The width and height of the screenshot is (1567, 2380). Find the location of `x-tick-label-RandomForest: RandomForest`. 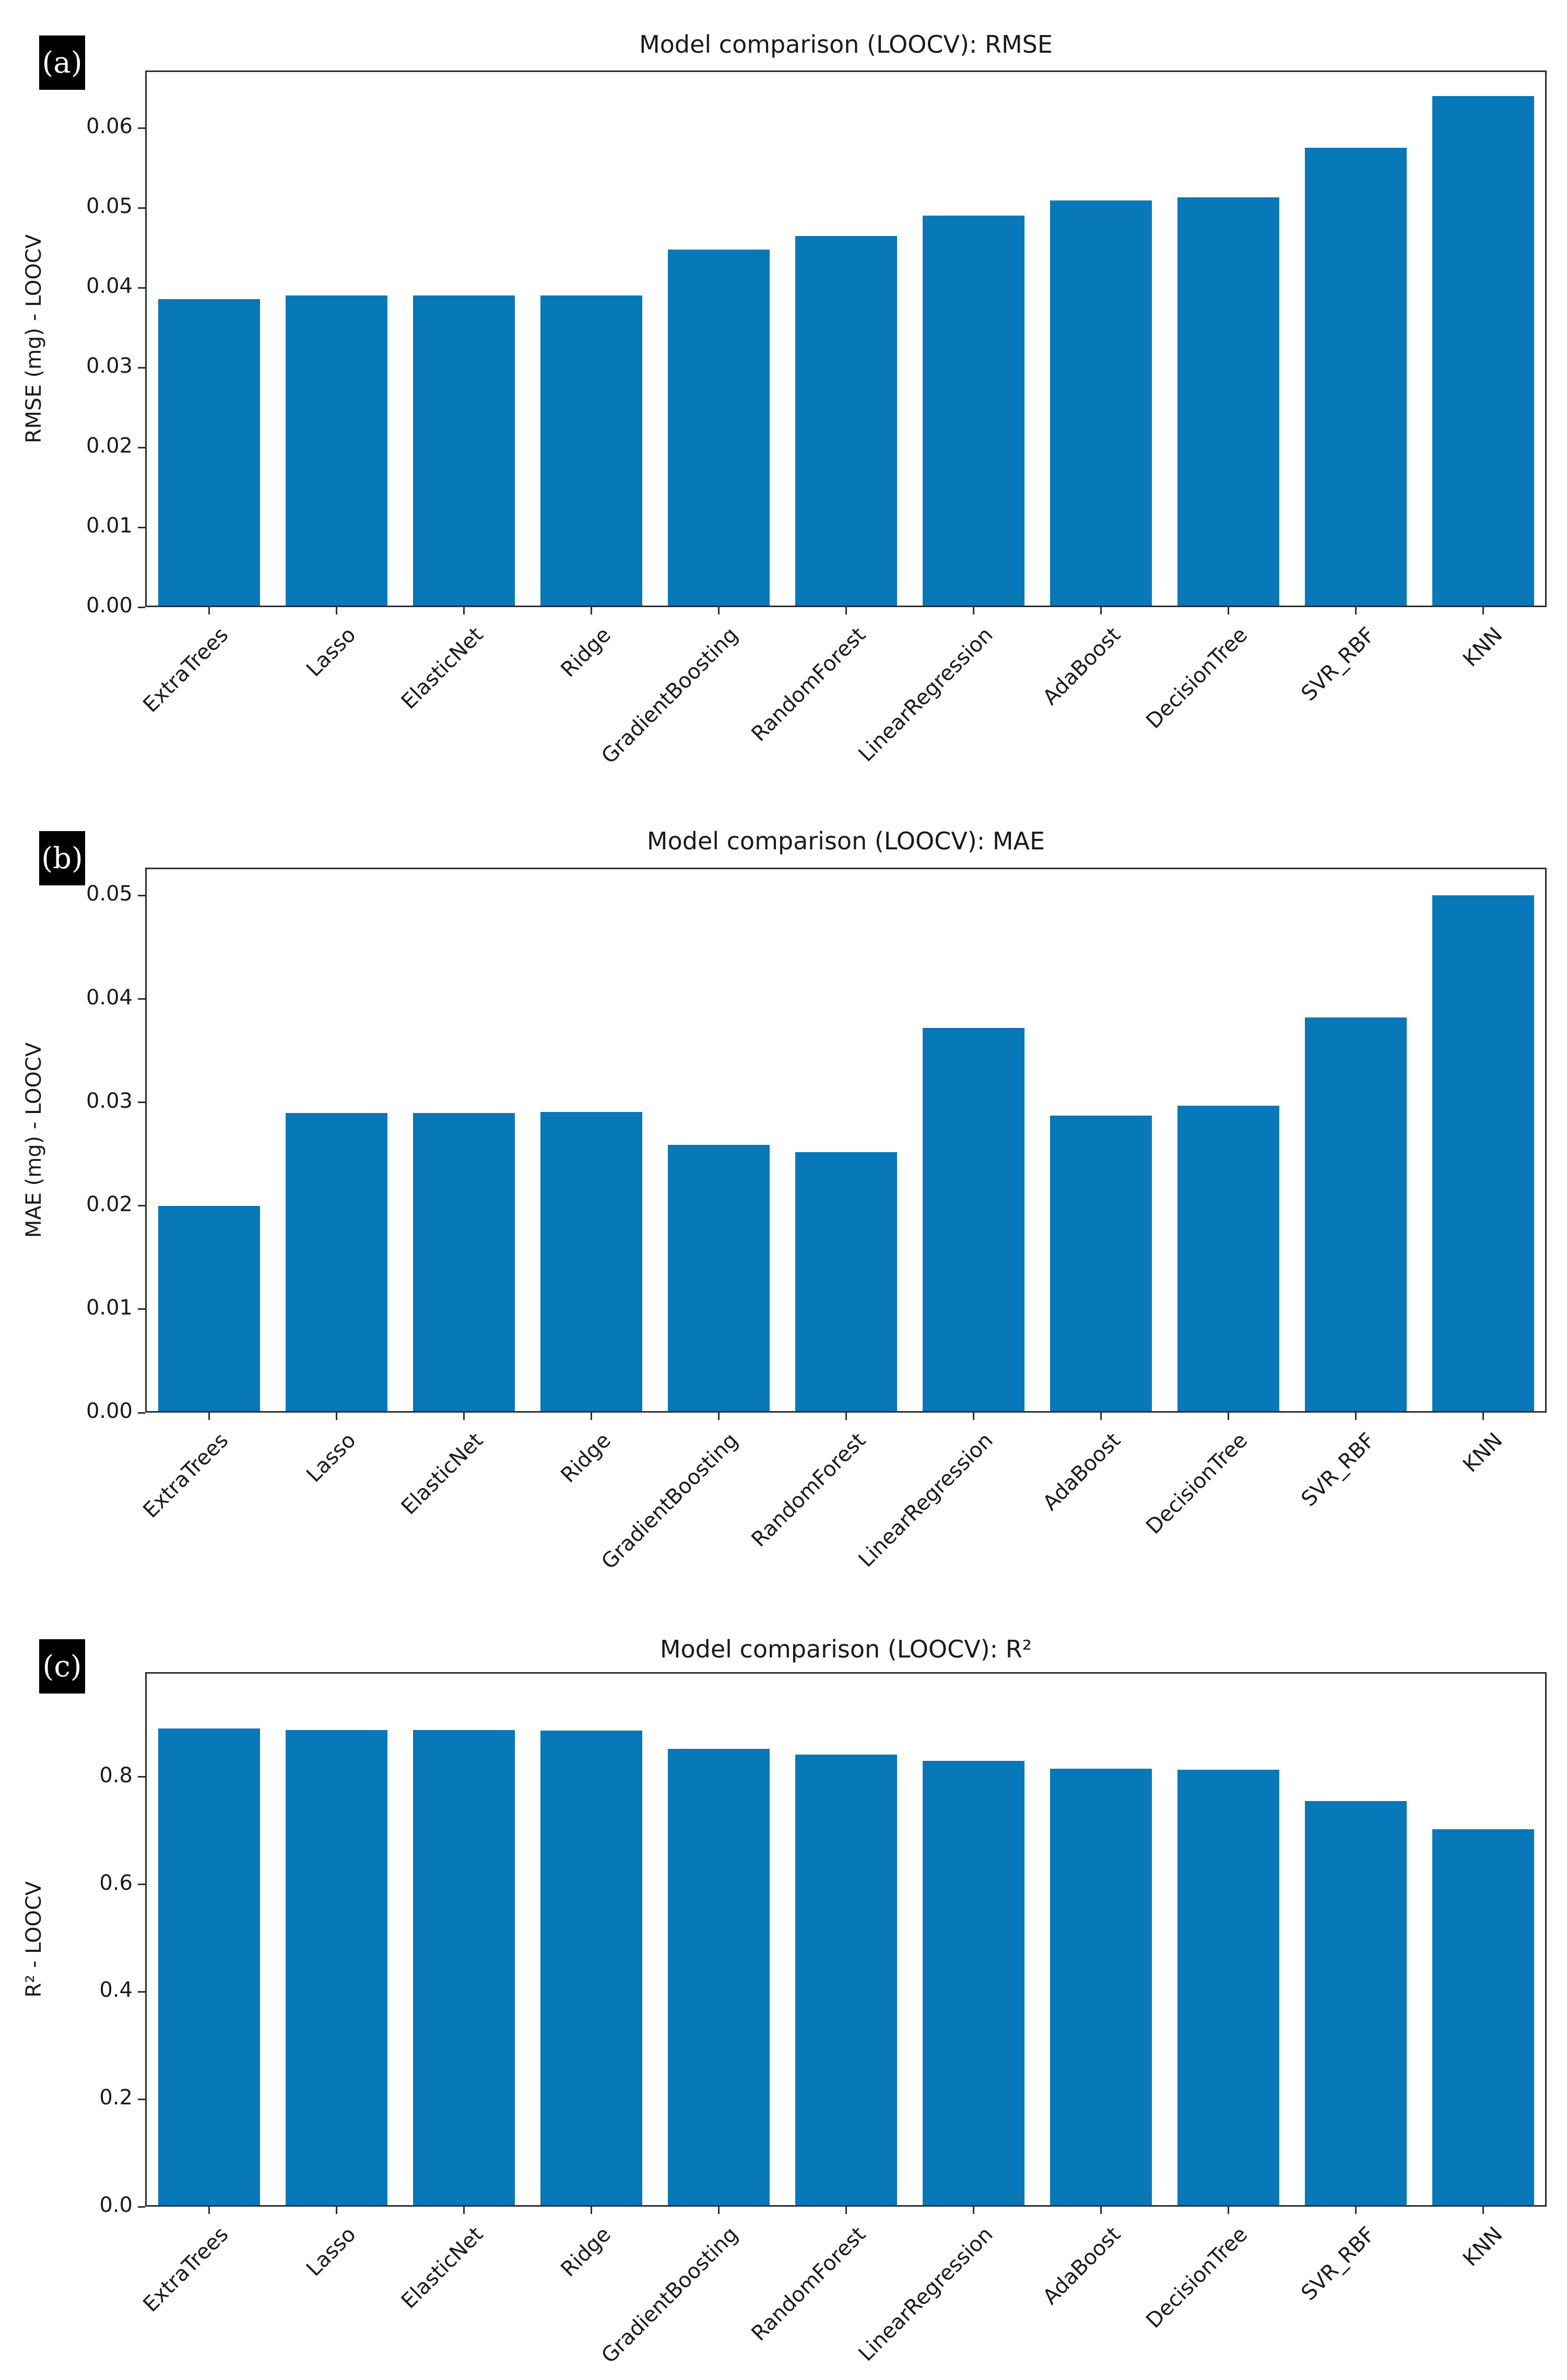

x-tick-label-RandomForest: RandomForest is located at coordinates (808, 1490).